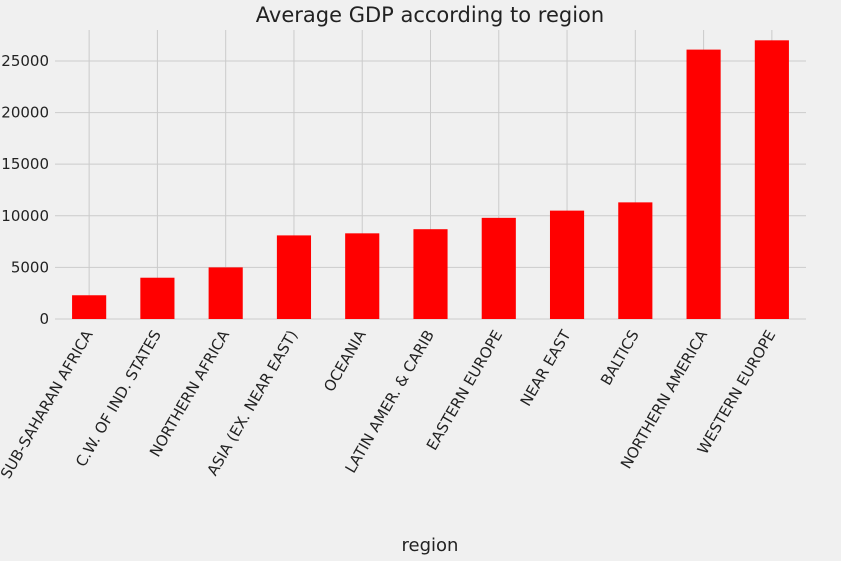 The image size is (841, 561). I want to click on y-axis-ticks: 0 5000 10000 15000 20000 25000, so click(25, 190).